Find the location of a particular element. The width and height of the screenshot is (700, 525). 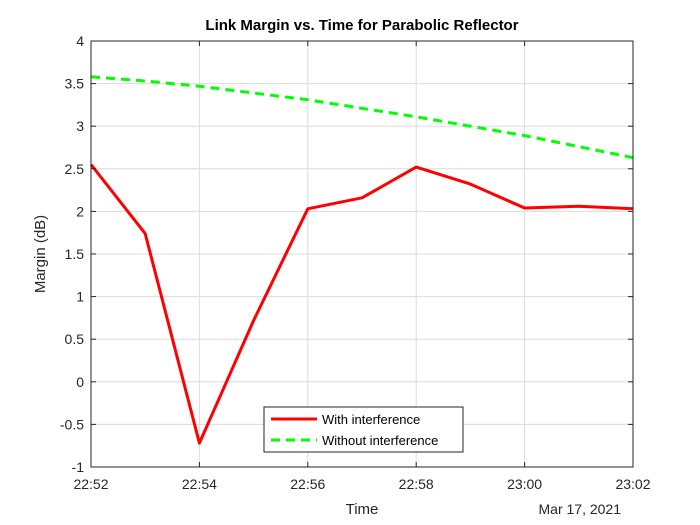

date-label: Mar 17, 2021 is located at coordinates (580, 509).